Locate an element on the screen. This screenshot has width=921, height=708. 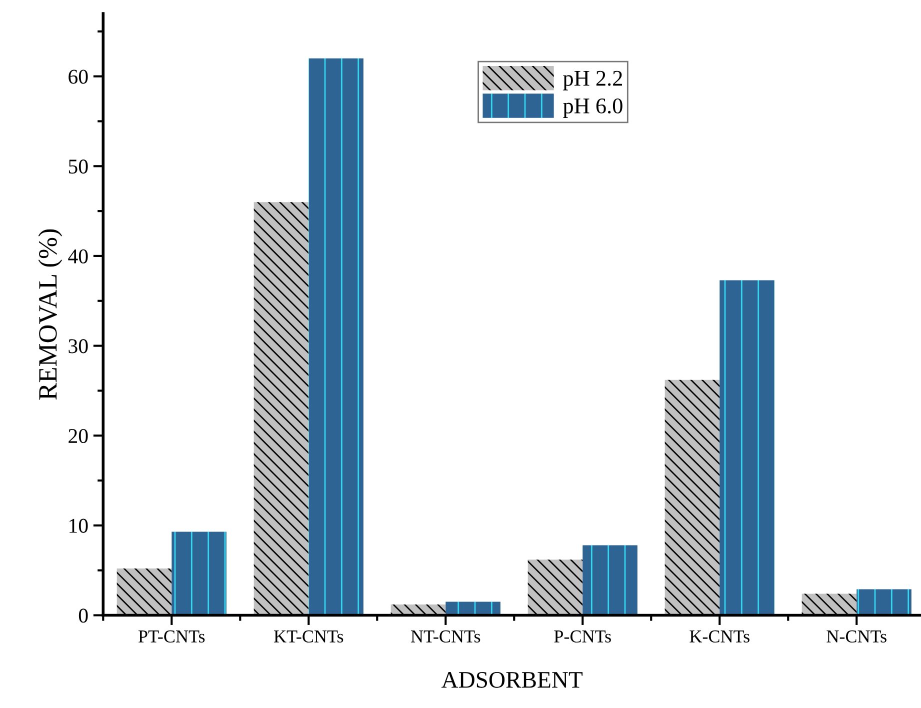
y-tick-label: 0 is located at coordinates (83, 615).